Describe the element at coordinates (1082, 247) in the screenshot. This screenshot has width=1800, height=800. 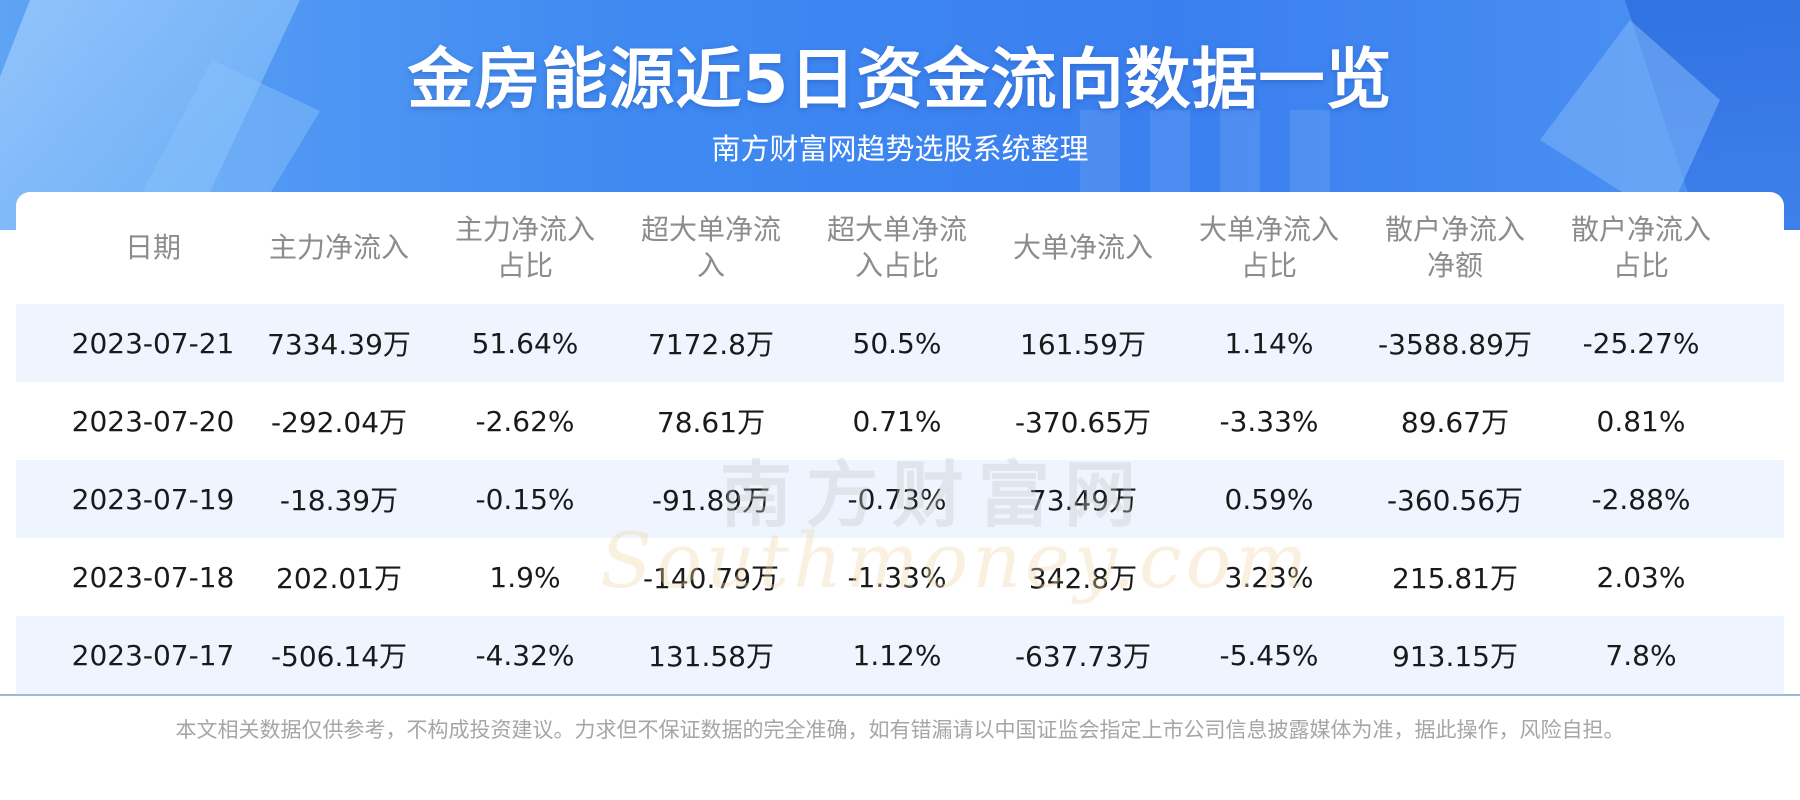
I see `header-large-net-inflow: 大单净流入` at that location.